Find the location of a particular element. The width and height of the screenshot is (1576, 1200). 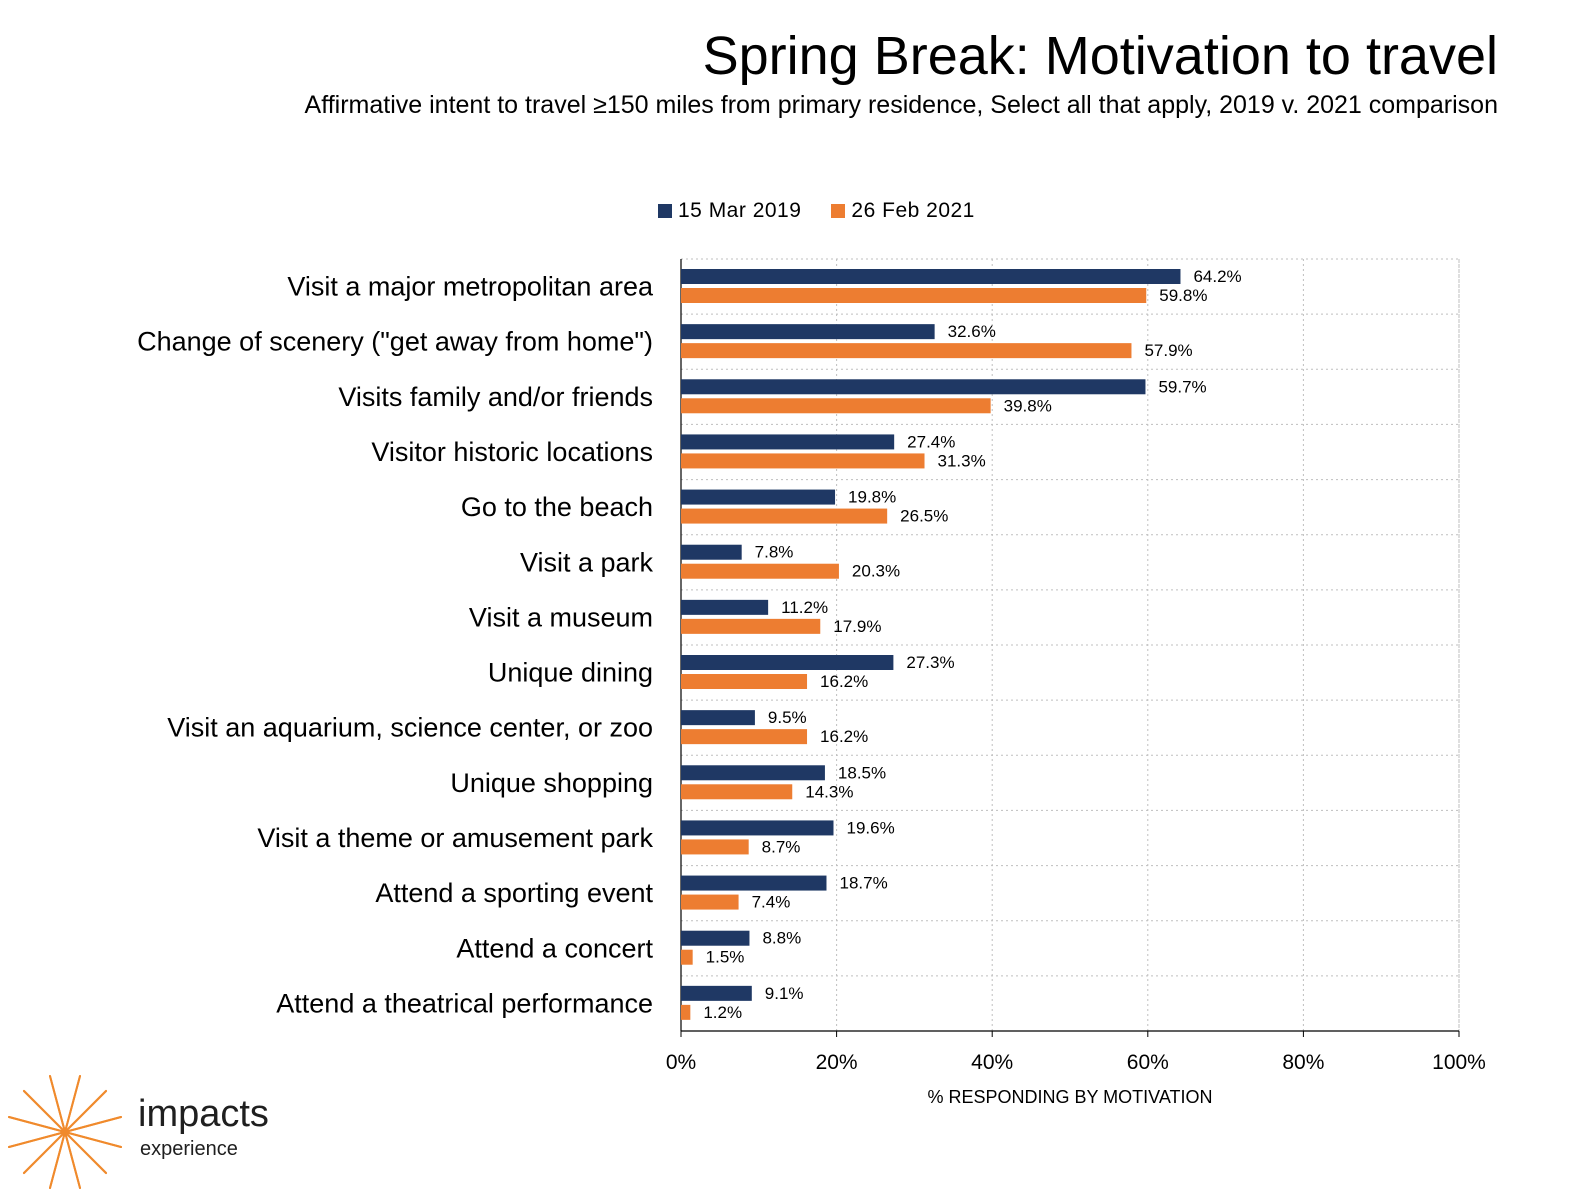

legend: 15 Mar 2019 26 Feb 2021 is located at coordinates (831, 211).